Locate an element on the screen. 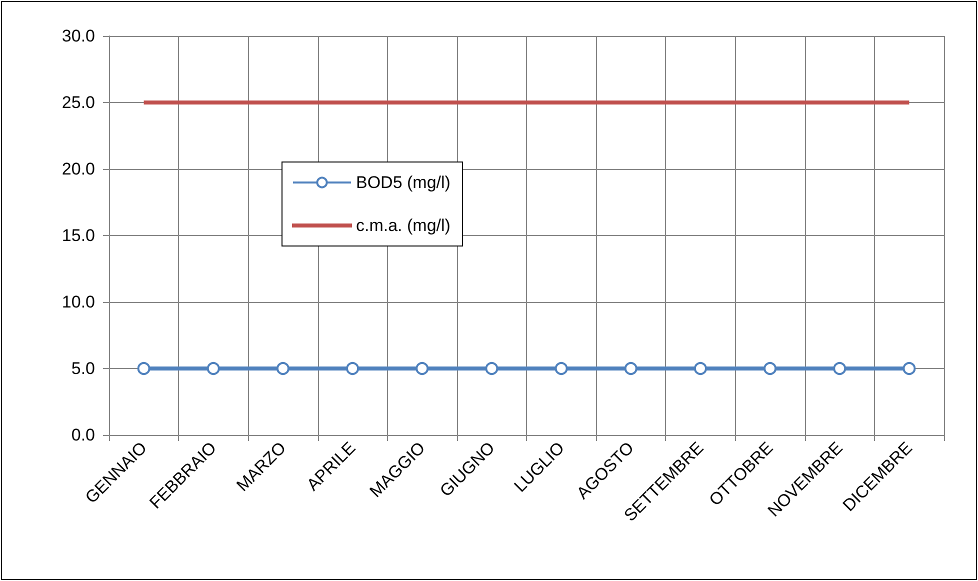 Image resolution: width=978 pixels, height=581 pixels. legend-label: c.m.a. (mg/l) is located at coordinates (403, 225).